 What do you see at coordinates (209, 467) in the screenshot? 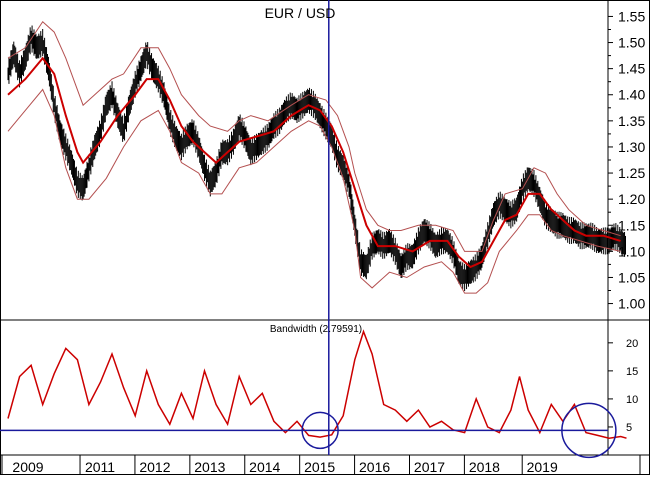
I see `x-axis-tick-label: 2013` at bounding box center [209, 467].